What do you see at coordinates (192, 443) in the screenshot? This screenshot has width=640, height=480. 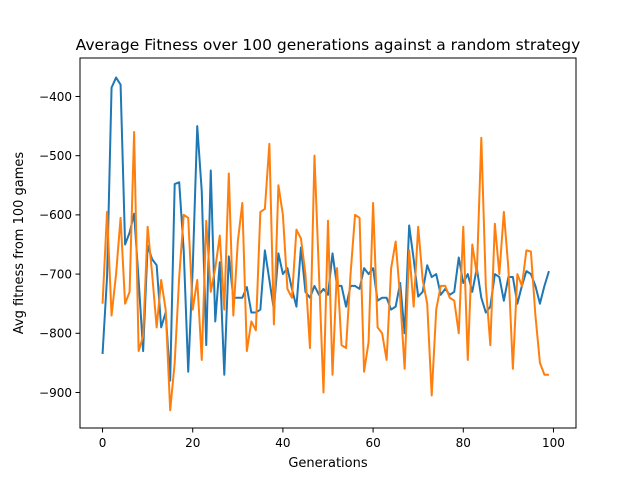 I see `x-tick-label: 20` at bounding box center [192, 443].